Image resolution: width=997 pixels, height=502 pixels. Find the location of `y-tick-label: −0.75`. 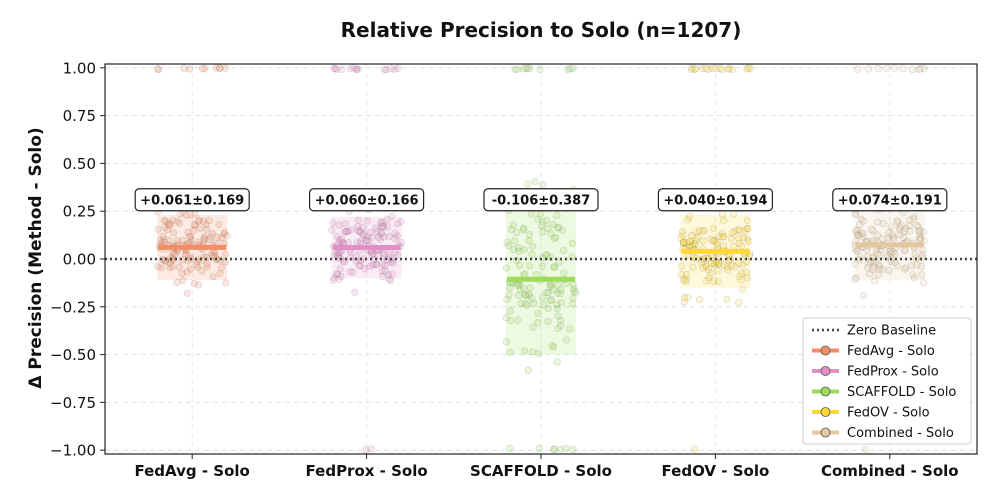

y-tick-label: −0.75 is located at coordinates (73, 403).